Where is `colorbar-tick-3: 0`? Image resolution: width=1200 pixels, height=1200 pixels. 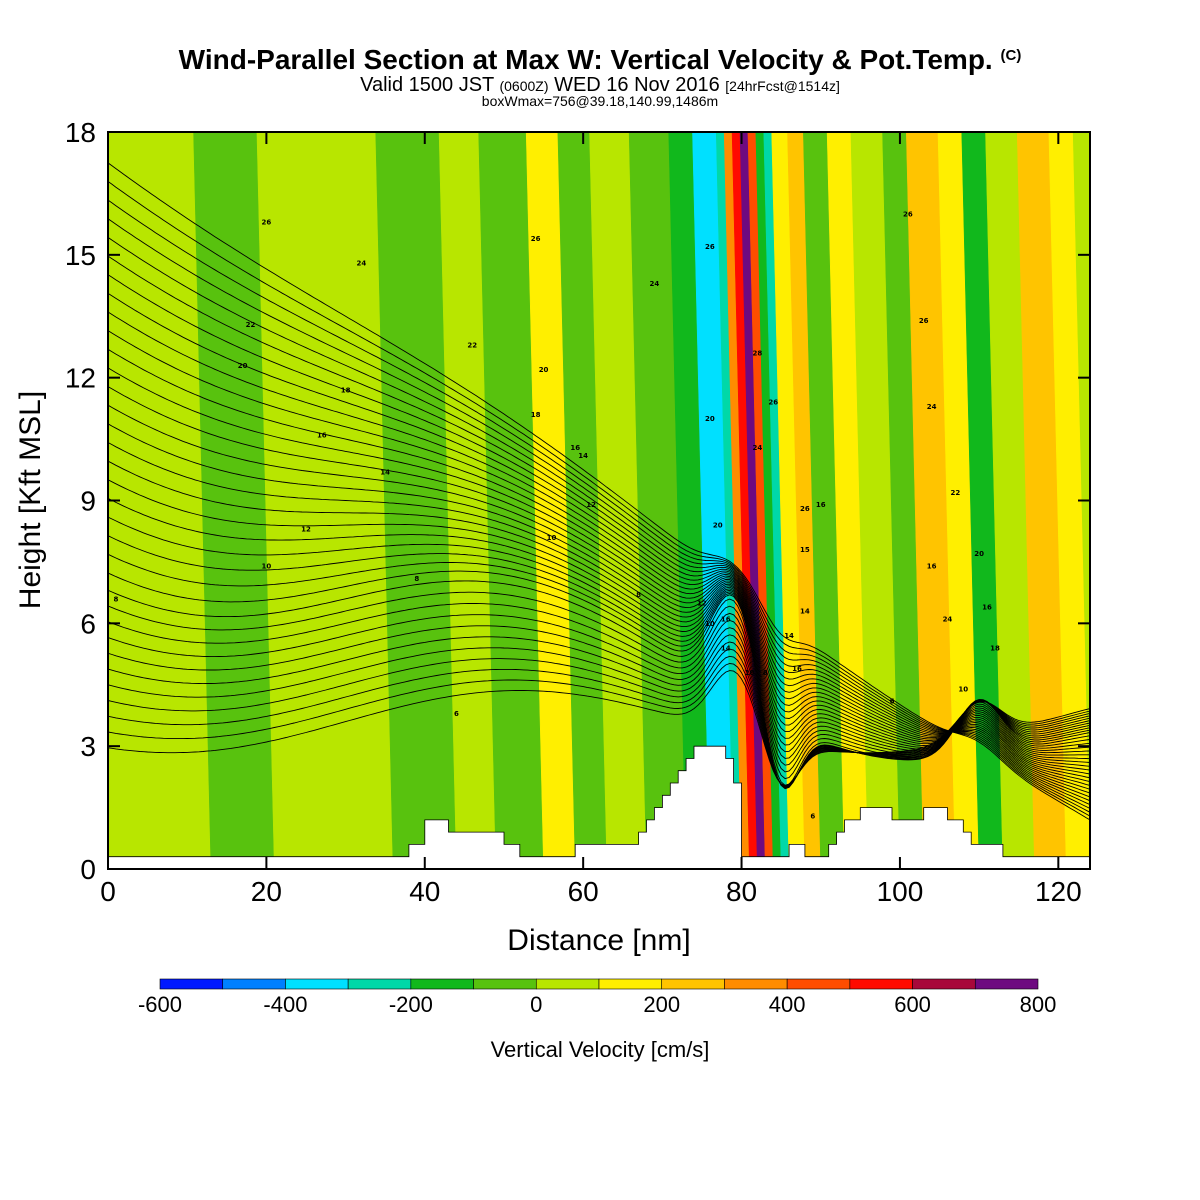 colorbar-tick-3: 0 is located at coordinates (536, 1004).